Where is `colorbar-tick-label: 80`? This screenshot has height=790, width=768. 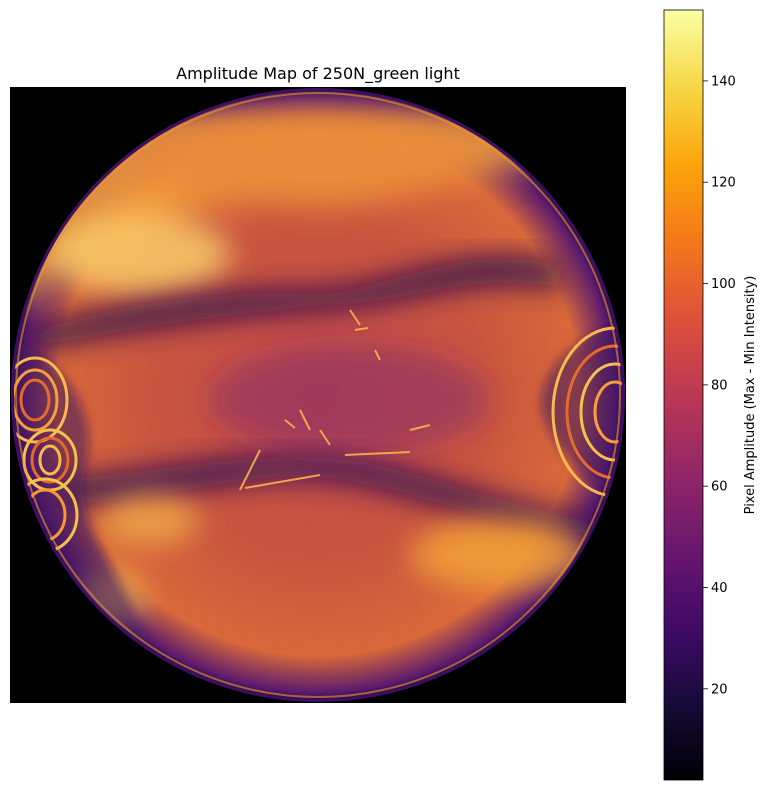
colorbar-tick-label: 80 is located at coordinates (719, 385).